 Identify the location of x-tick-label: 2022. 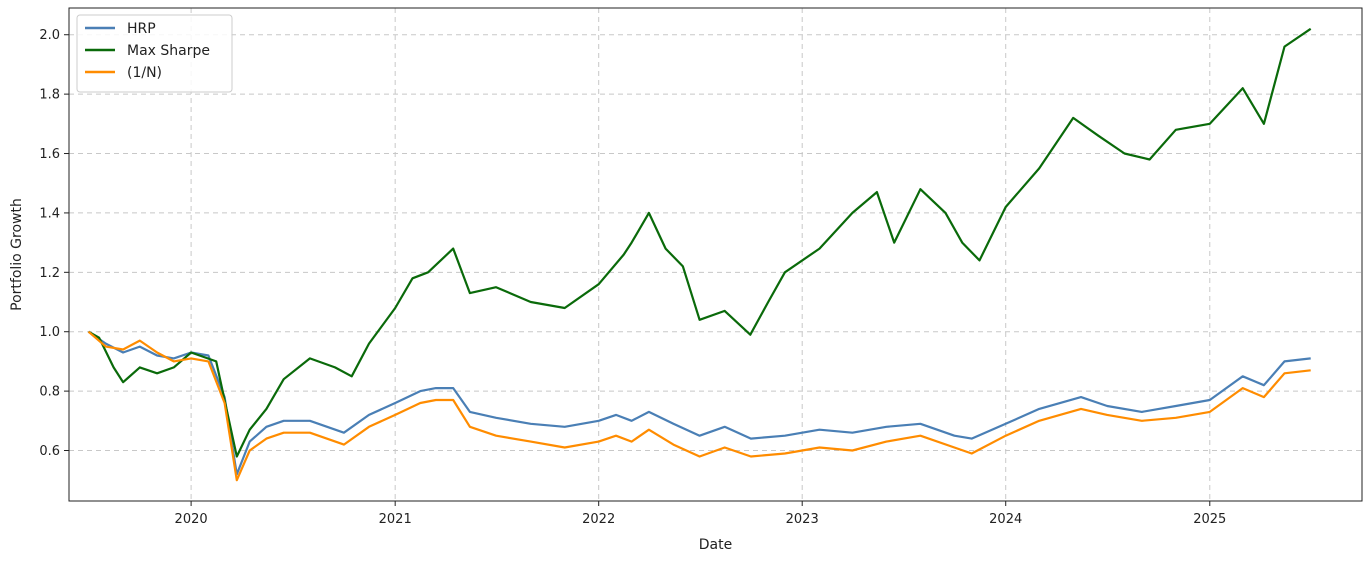
(598, 519).